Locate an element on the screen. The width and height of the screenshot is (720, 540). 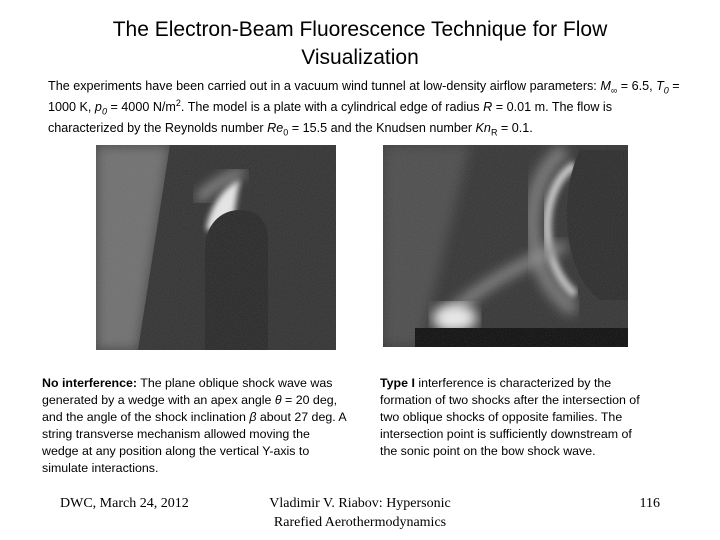
symbol: p is located at coordinates (98, 107).